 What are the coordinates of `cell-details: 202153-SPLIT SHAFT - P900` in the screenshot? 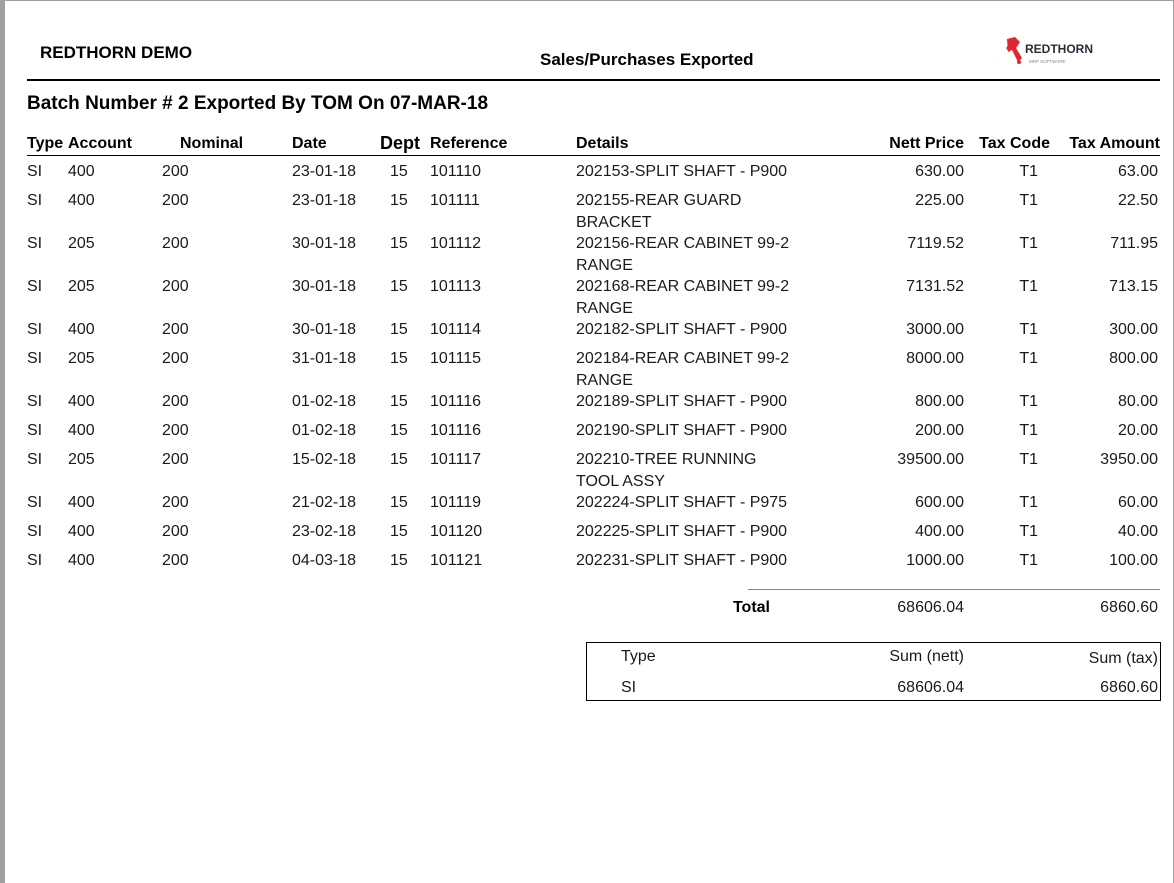 It's located at (682, 171).